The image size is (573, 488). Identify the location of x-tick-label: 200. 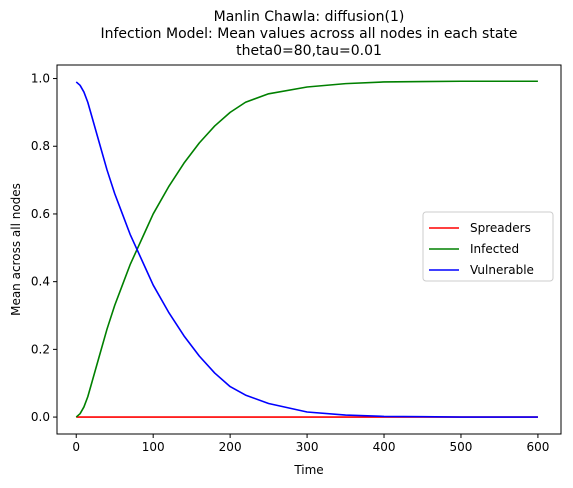
(230, 447).